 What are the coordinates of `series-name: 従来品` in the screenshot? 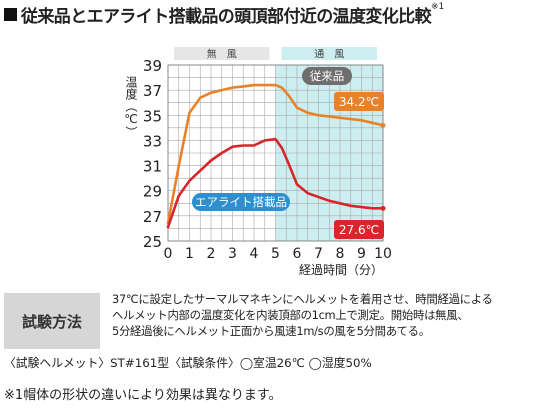 It's located at (327, 76).